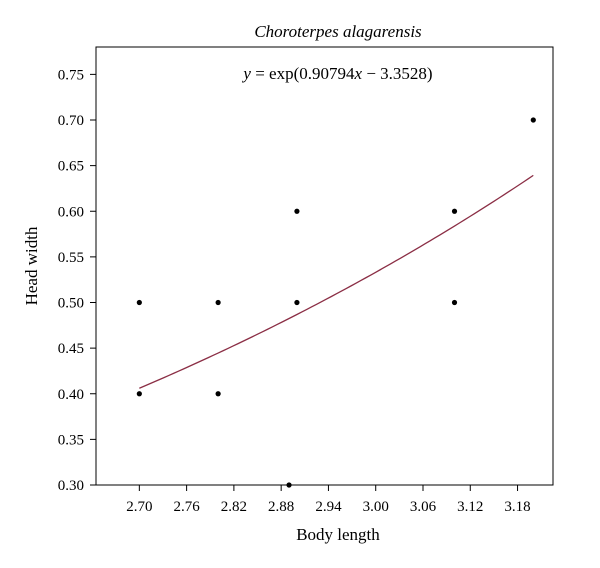 The width and height of the screenshot is (600, 568). Describe the element at coordinates (71, 167) in the screenshot. I see `y-tick-label: 0.65` at that location.